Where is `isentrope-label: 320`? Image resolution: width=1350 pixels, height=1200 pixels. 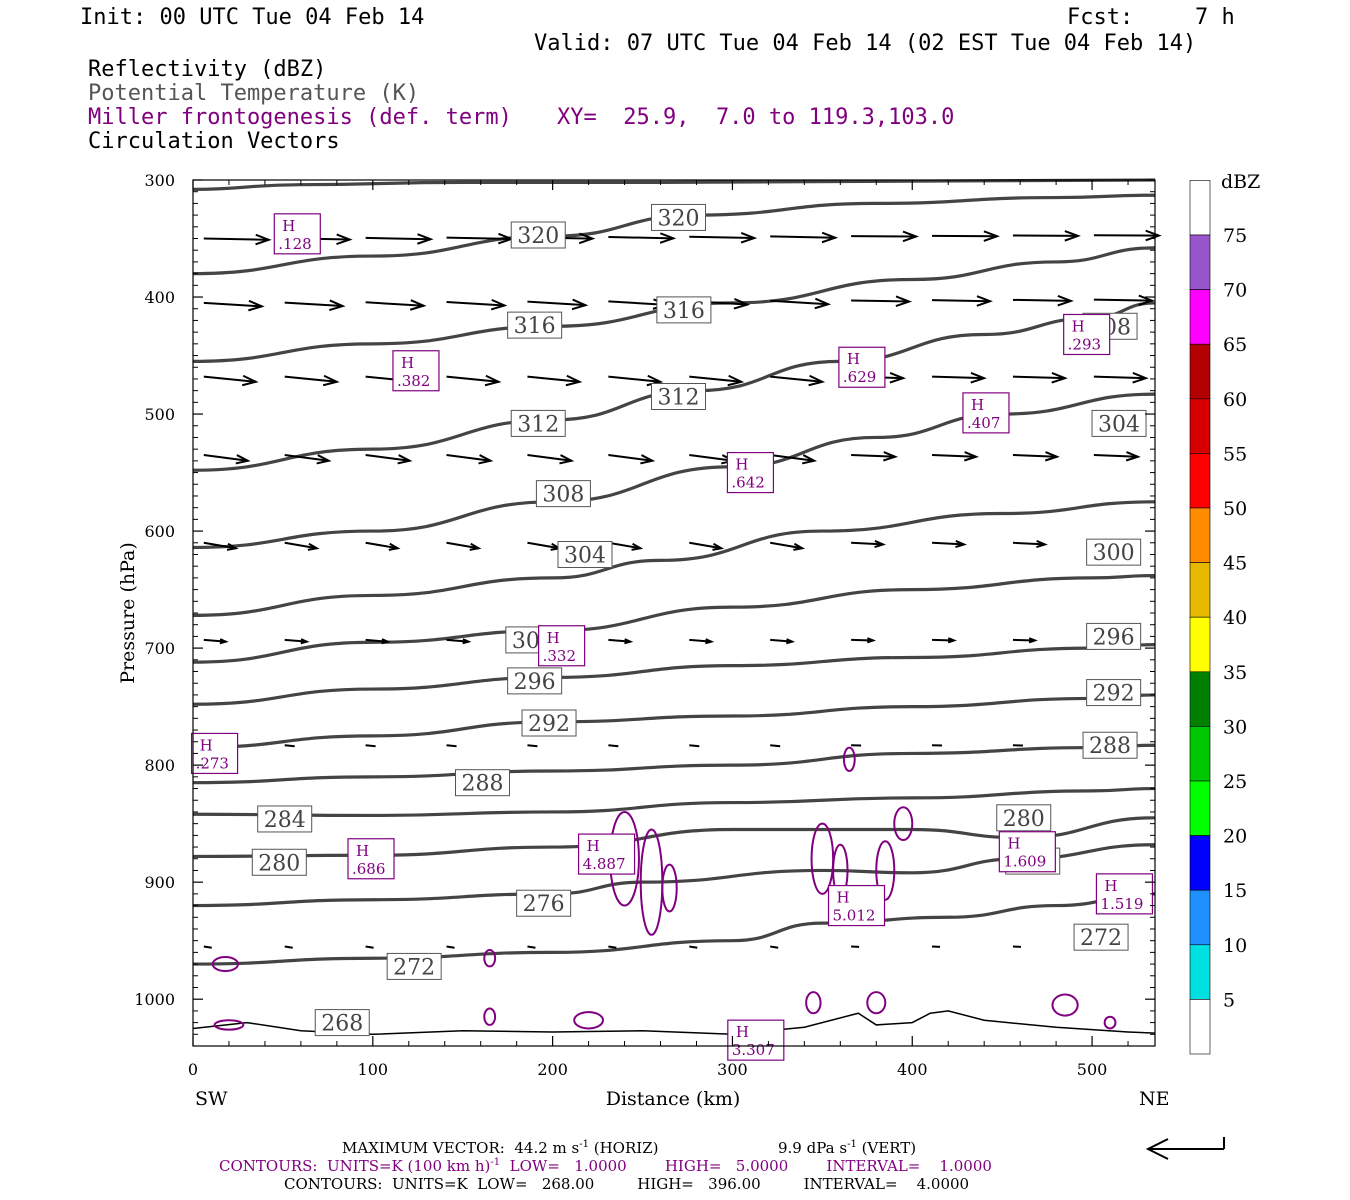
isentrope-label: 320 is located at coordinates (678, 217).